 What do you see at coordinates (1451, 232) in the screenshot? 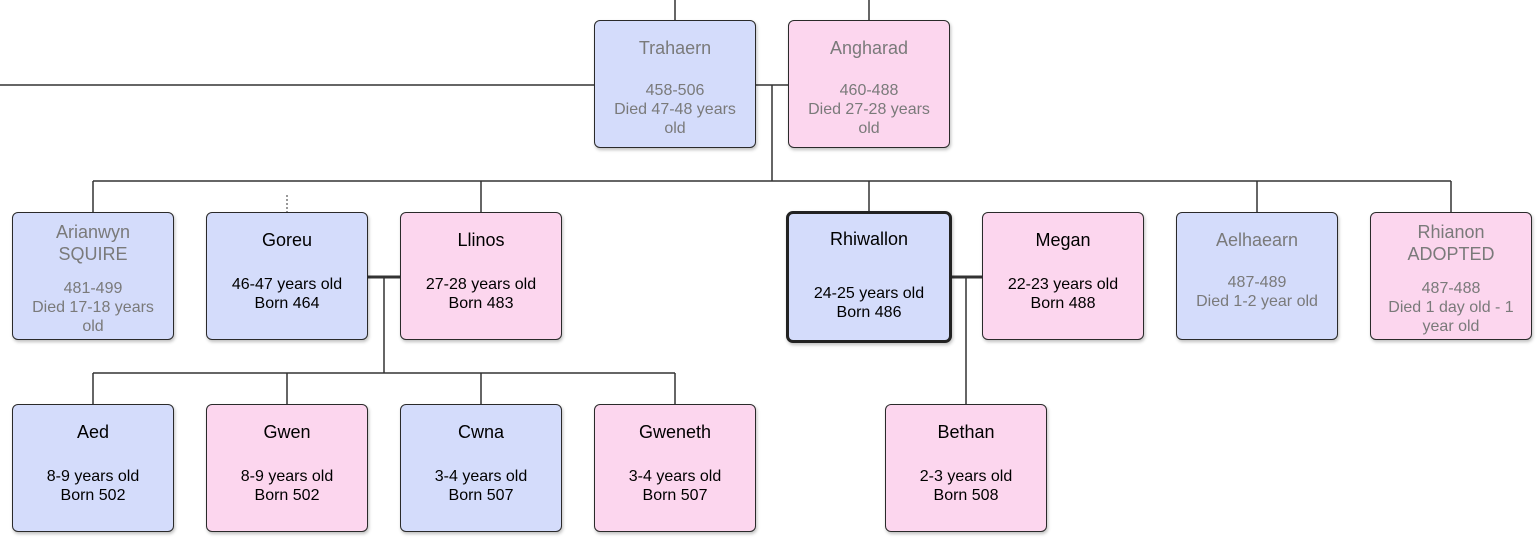
I see `person-name-text: Rhianon` at bounding box center [1451, 232].